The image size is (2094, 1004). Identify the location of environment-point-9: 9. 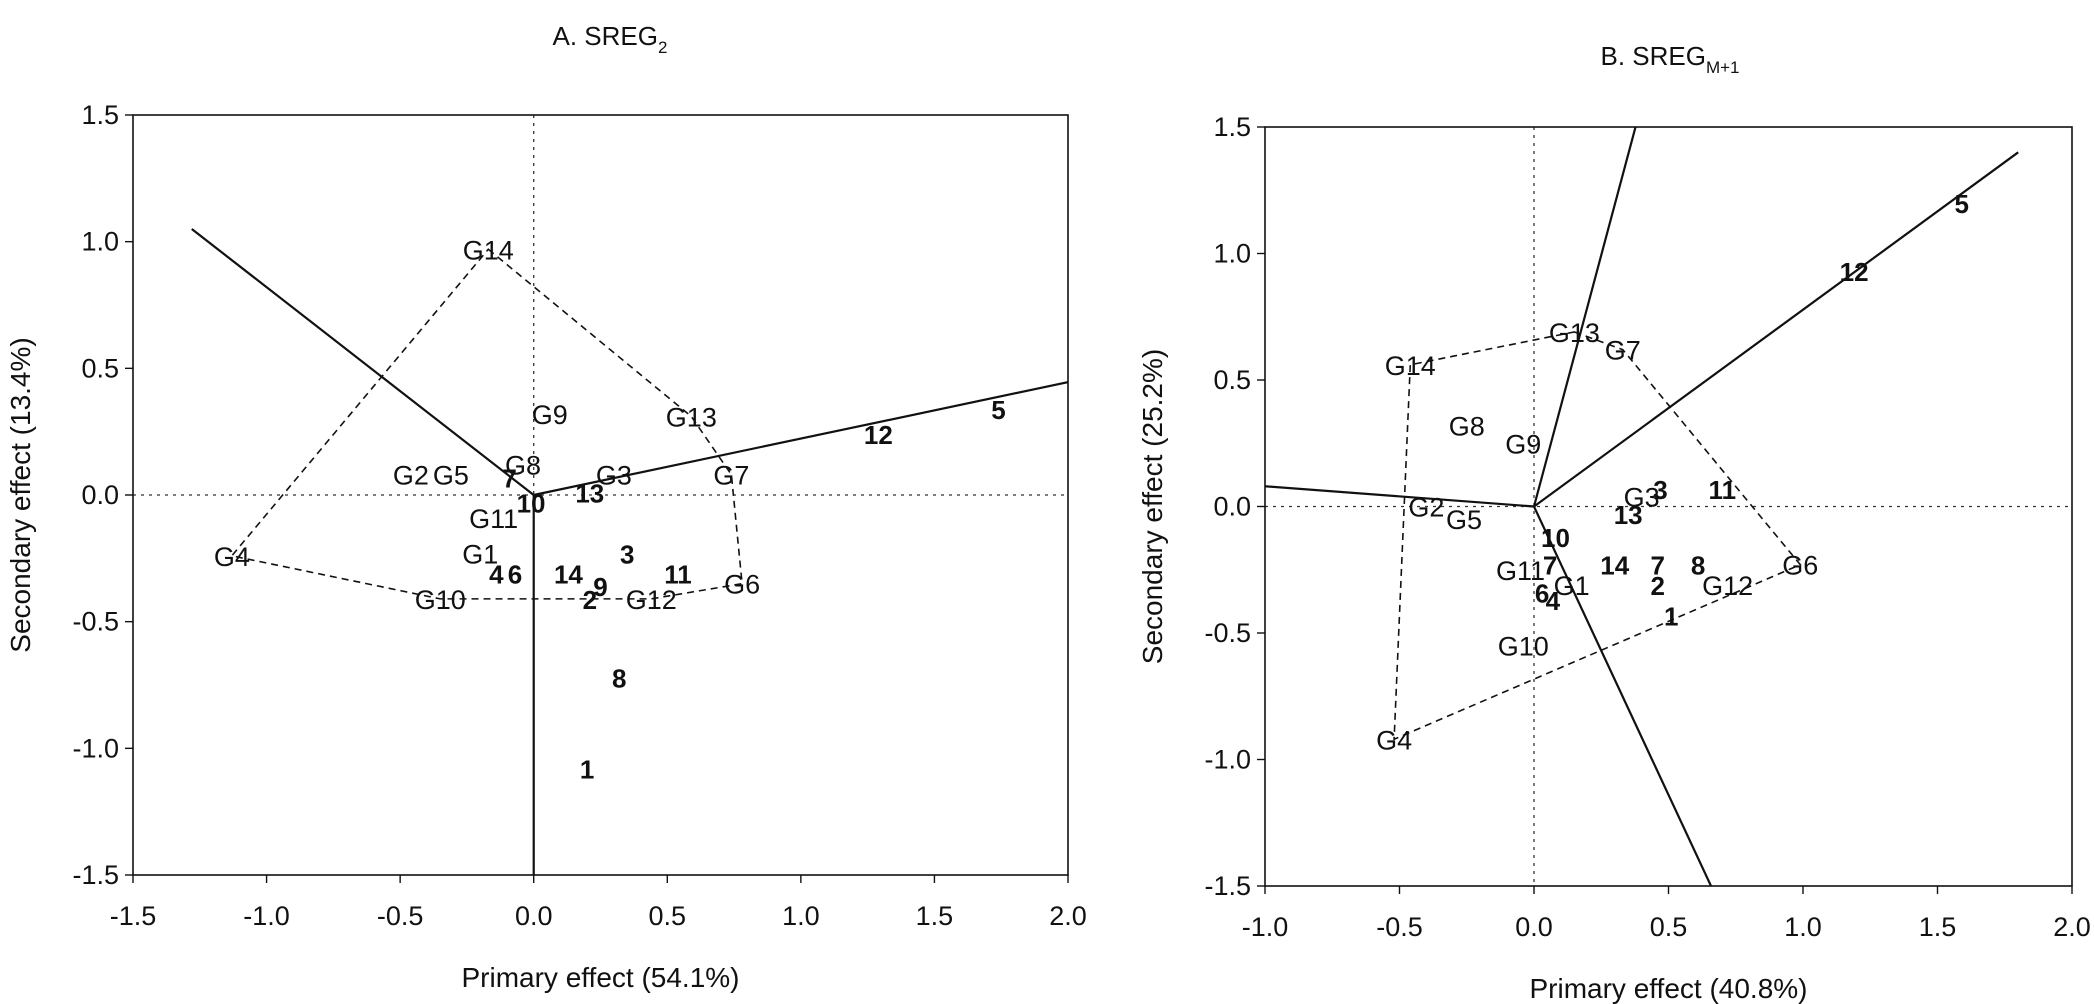
(600, 587).